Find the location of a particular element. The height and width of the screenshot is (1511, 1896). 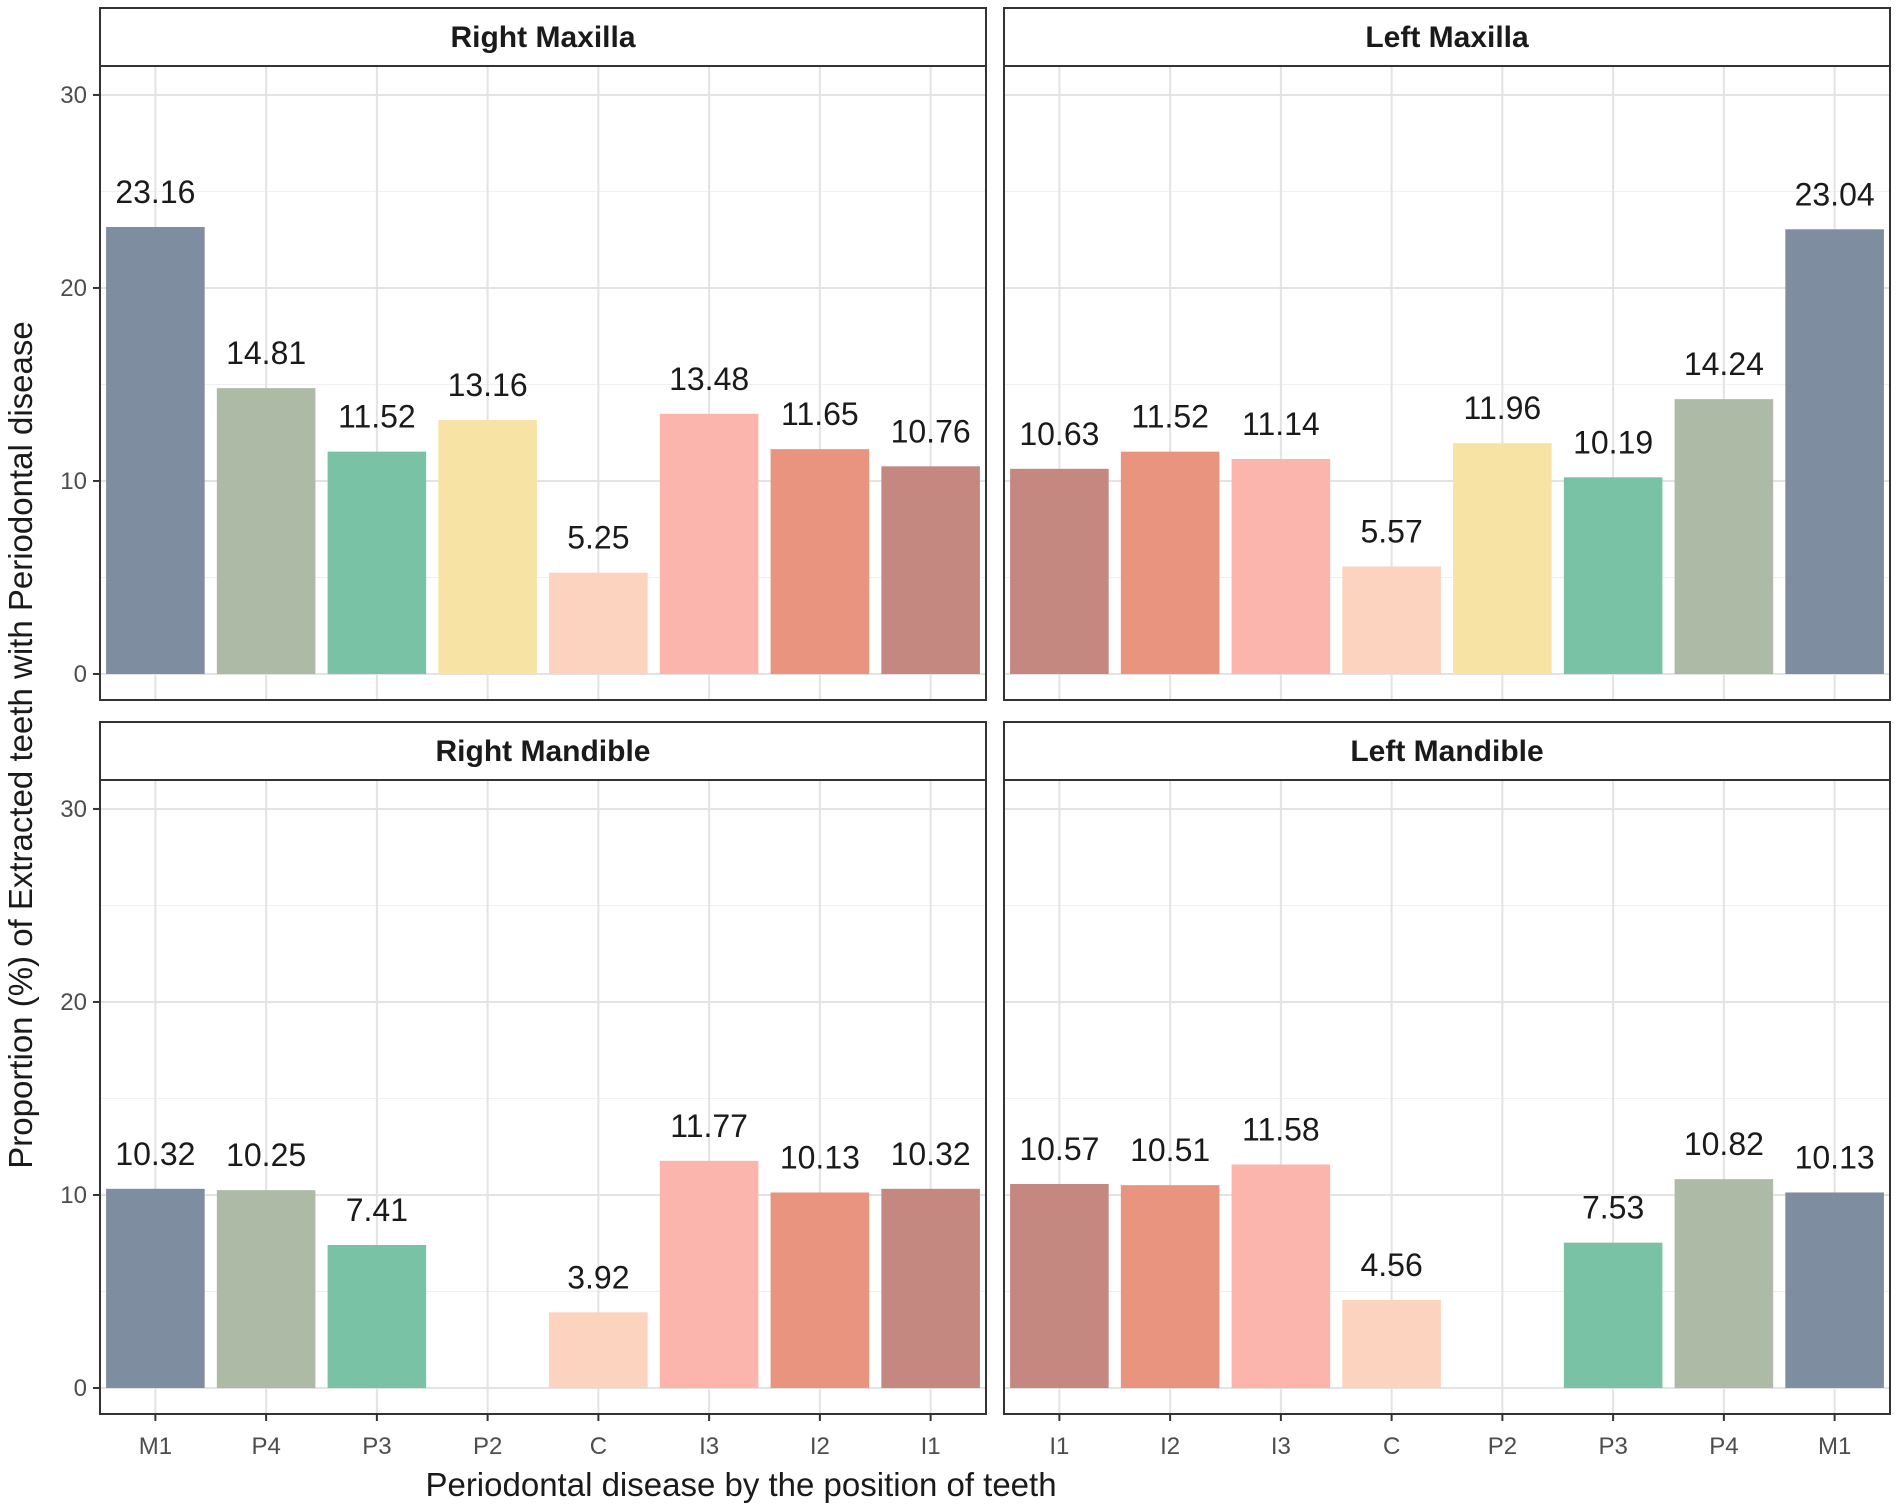

value-label: 23.04 is located at coordinates (1835, 194).